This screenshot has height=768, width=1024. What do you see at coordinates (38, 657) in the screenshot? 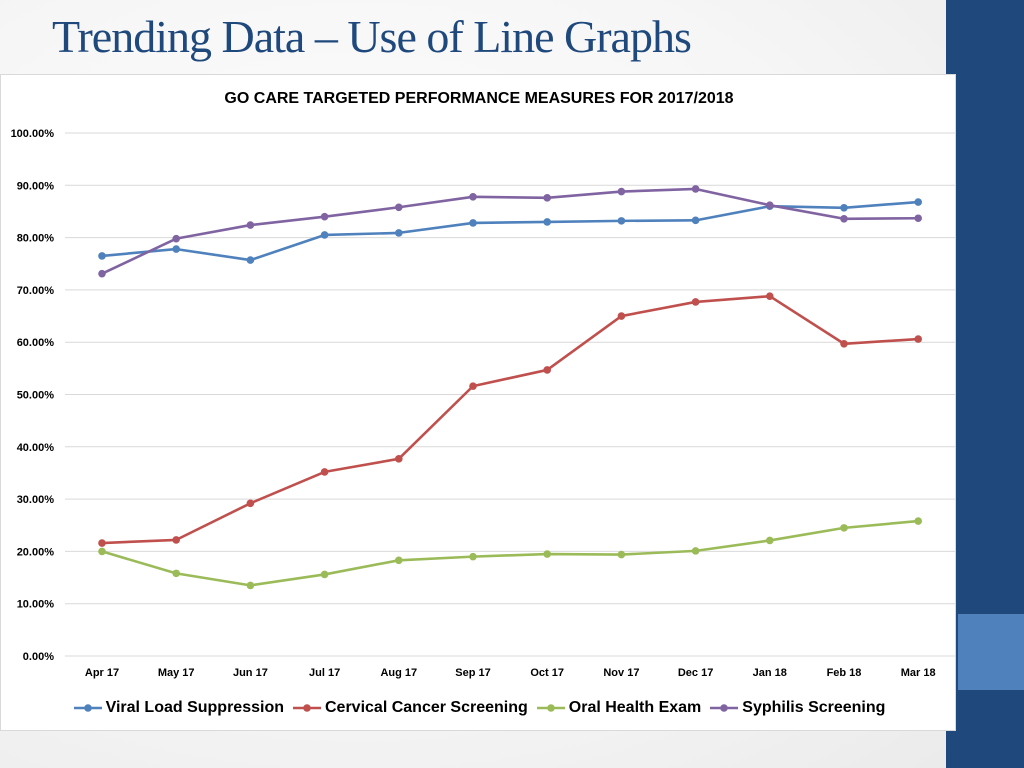
I see `y-tick-label: 0.00%` at bounding box center [38, 657].